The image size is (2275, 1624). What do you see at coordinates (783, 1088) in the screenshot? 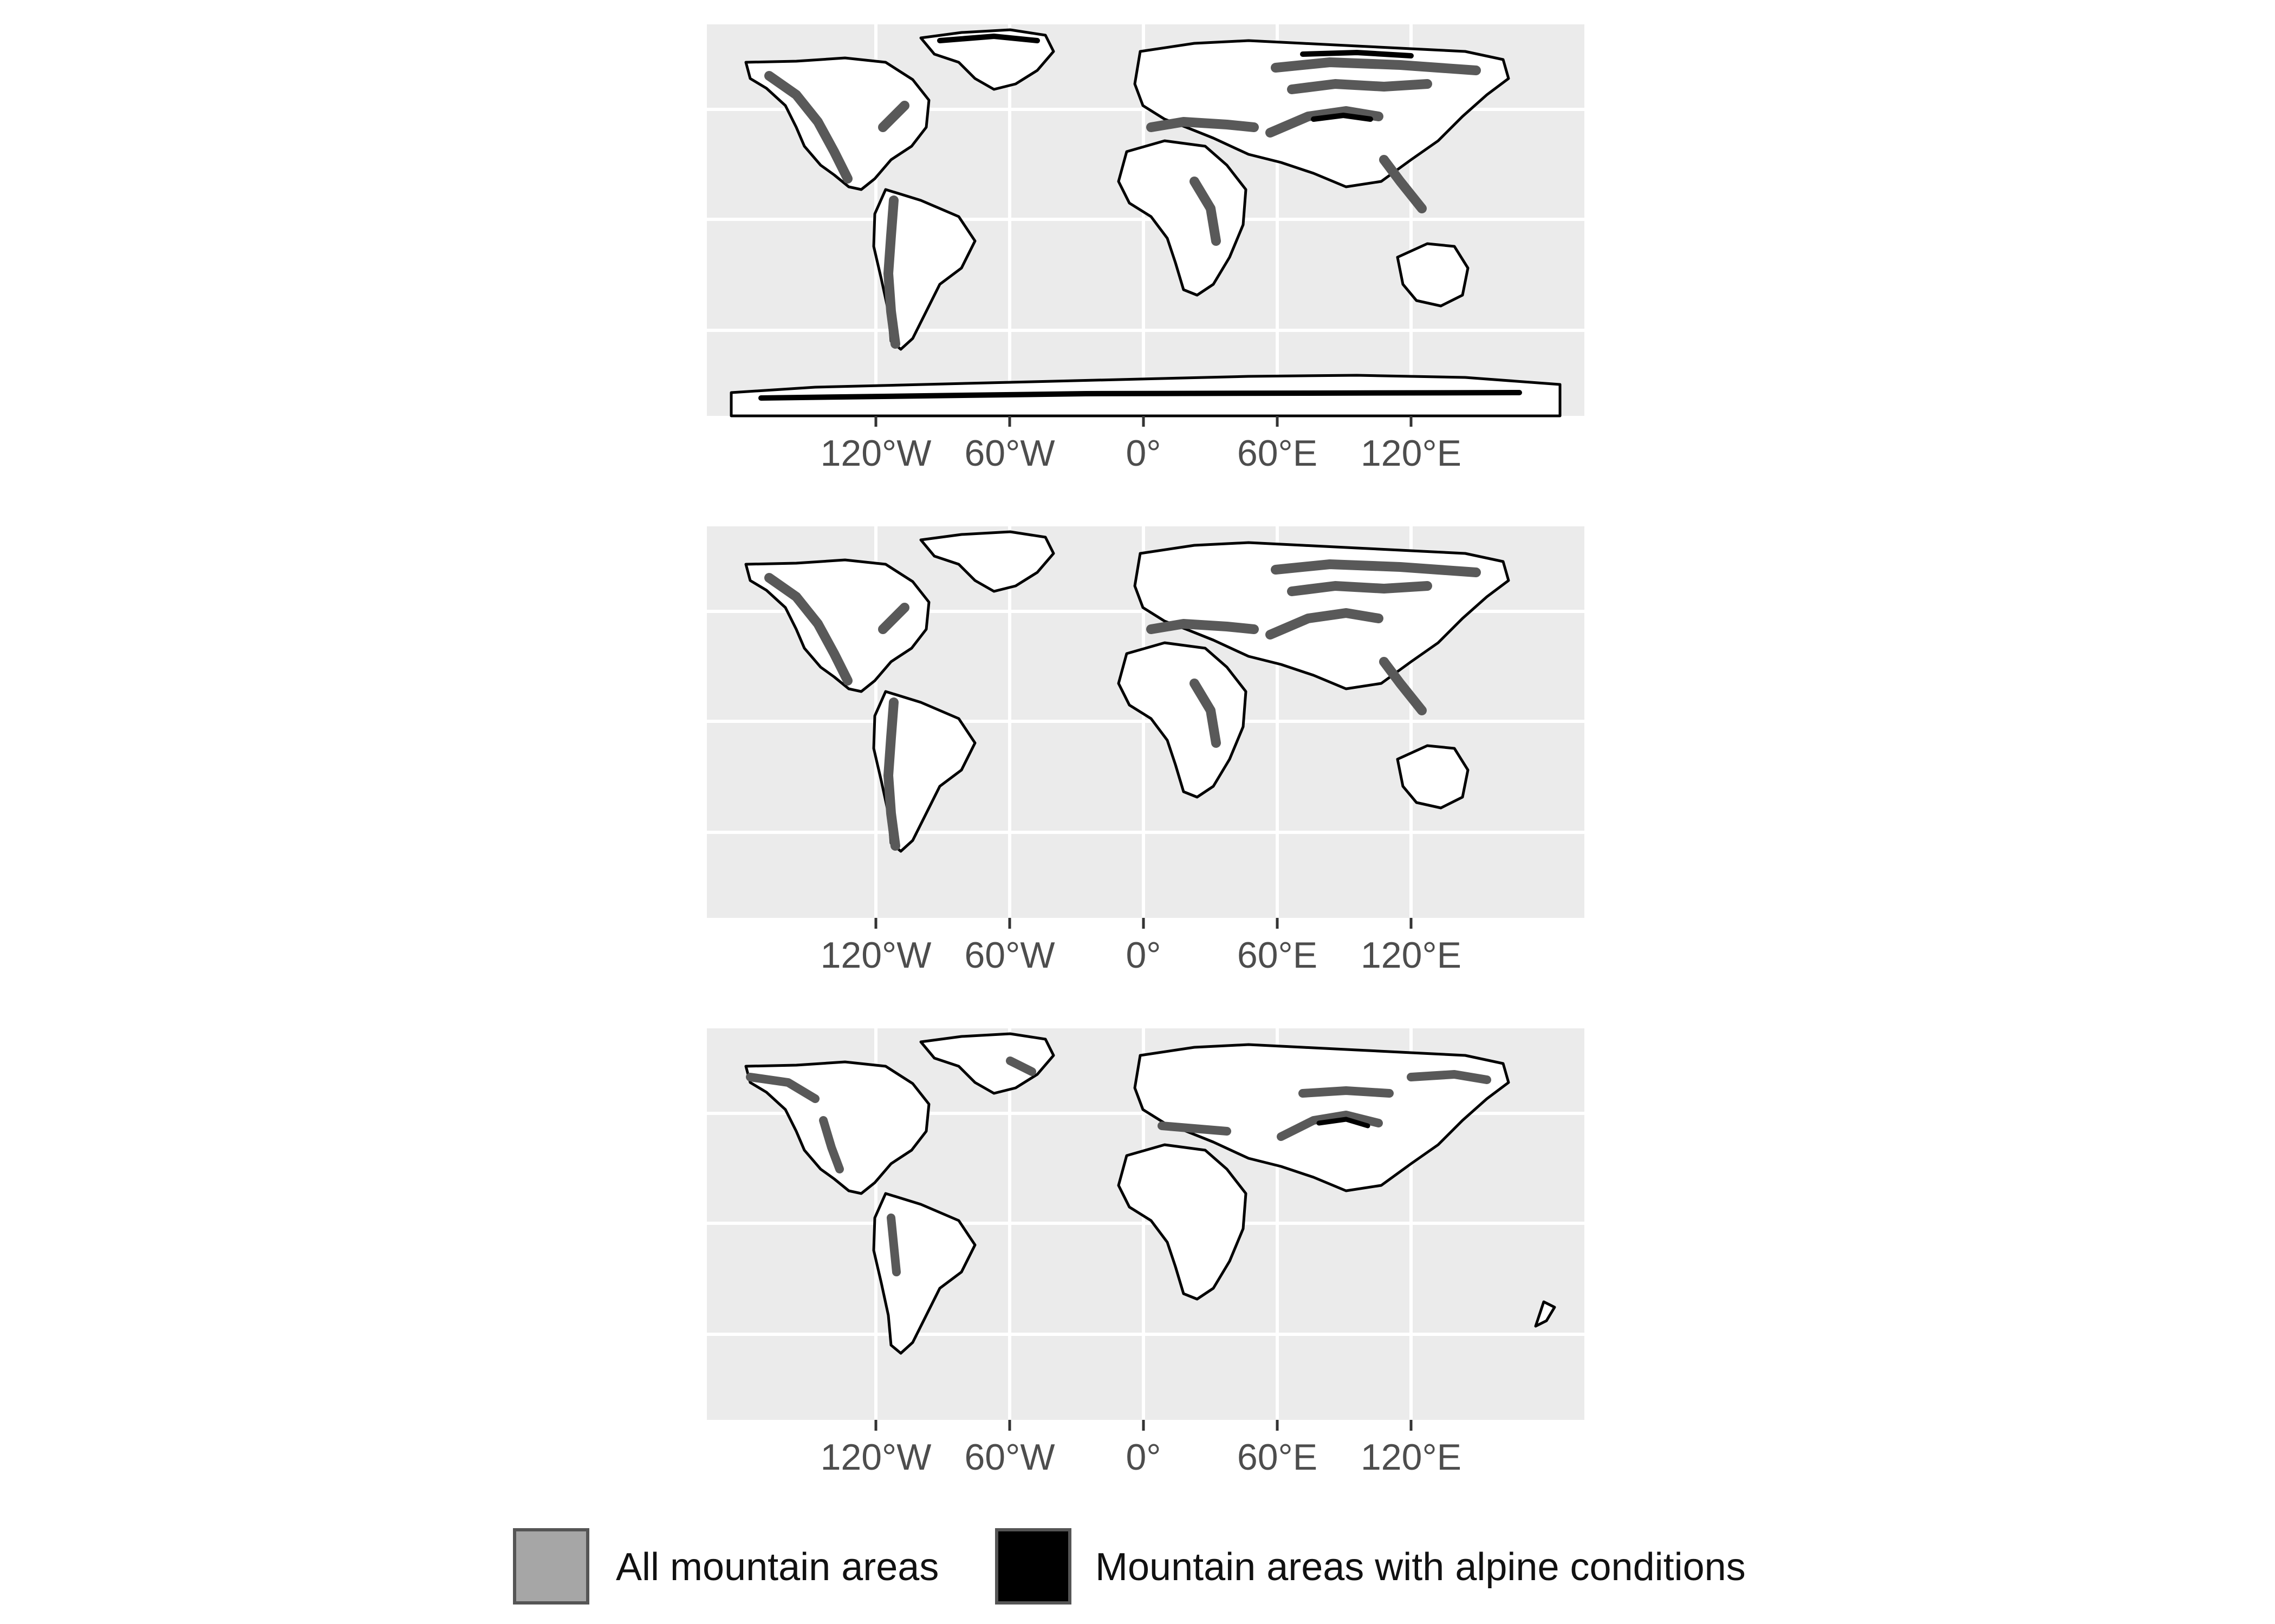
I see `mountain-range-alaska-canada` at bounding box center [783, 1088].